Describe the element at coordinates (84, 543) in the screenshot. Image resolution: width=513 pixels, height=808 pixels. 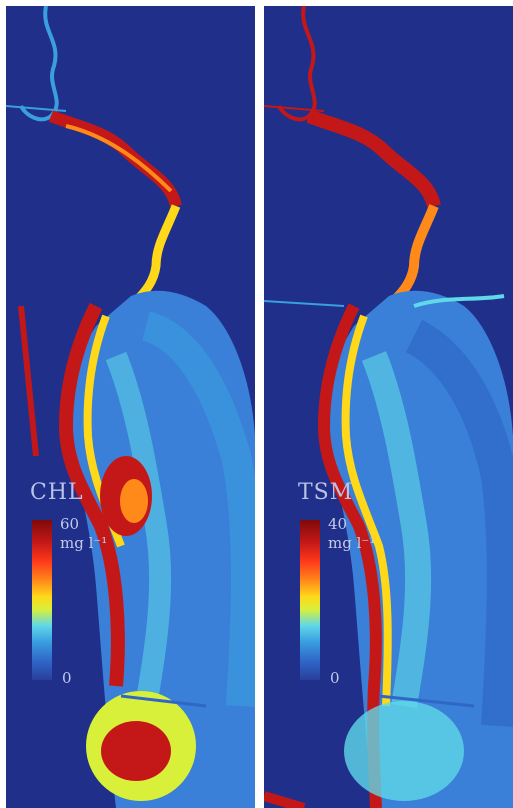
I see `chl-unit-label: mg l⁻¹` at that location.